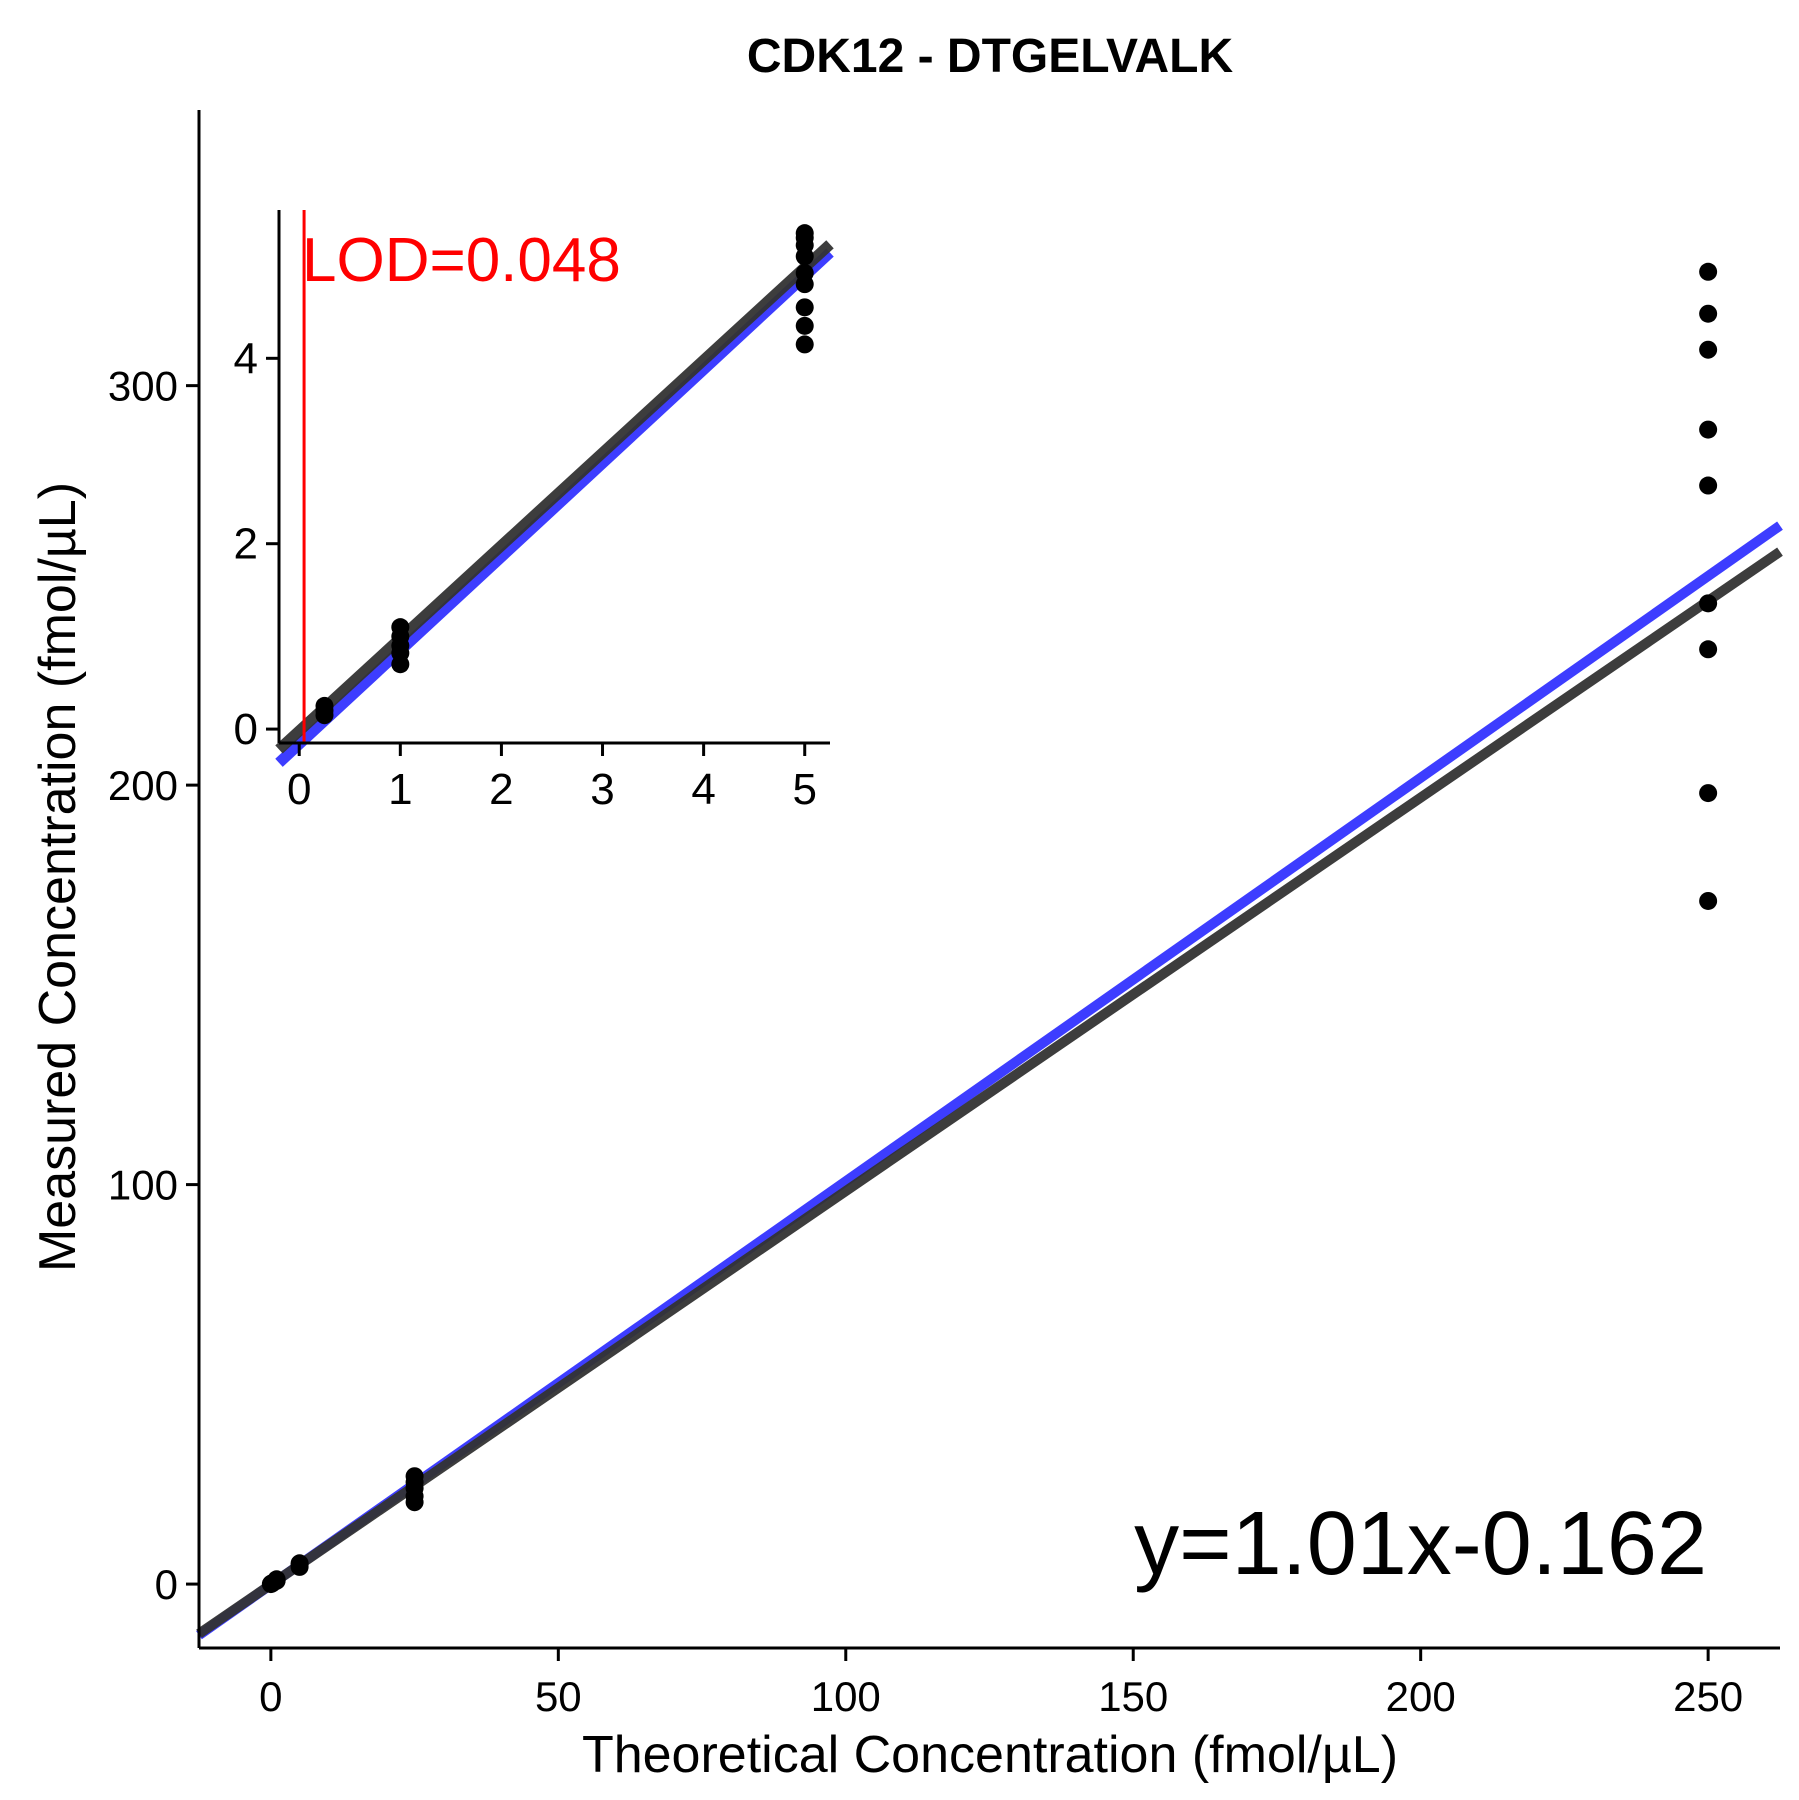  I want to click on chart-title: CDK12 - DTGELVALK, so click(990, 56).